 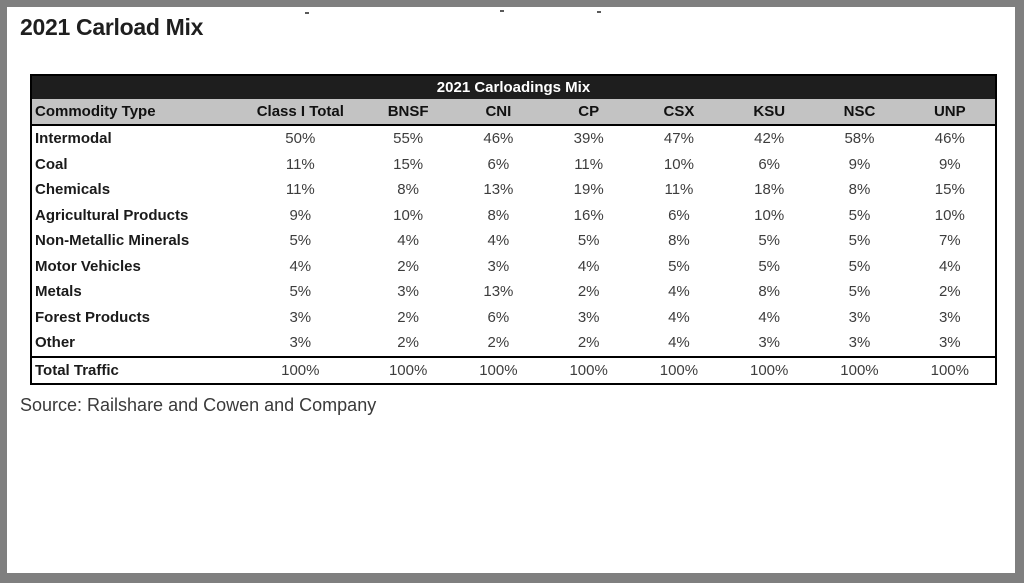 I want to click on table-row-intermodal: Intermodal 50% 55% 46% 39% 47% 42% 58% 46%, so click(x=513, y=138).